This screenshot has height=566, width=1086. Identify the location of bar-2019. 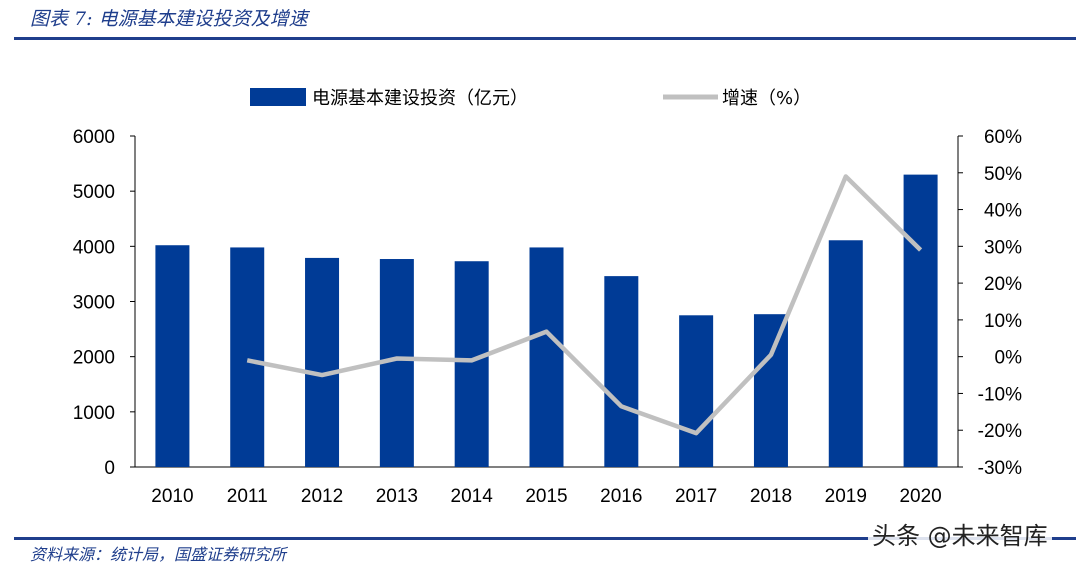
(845, 353).